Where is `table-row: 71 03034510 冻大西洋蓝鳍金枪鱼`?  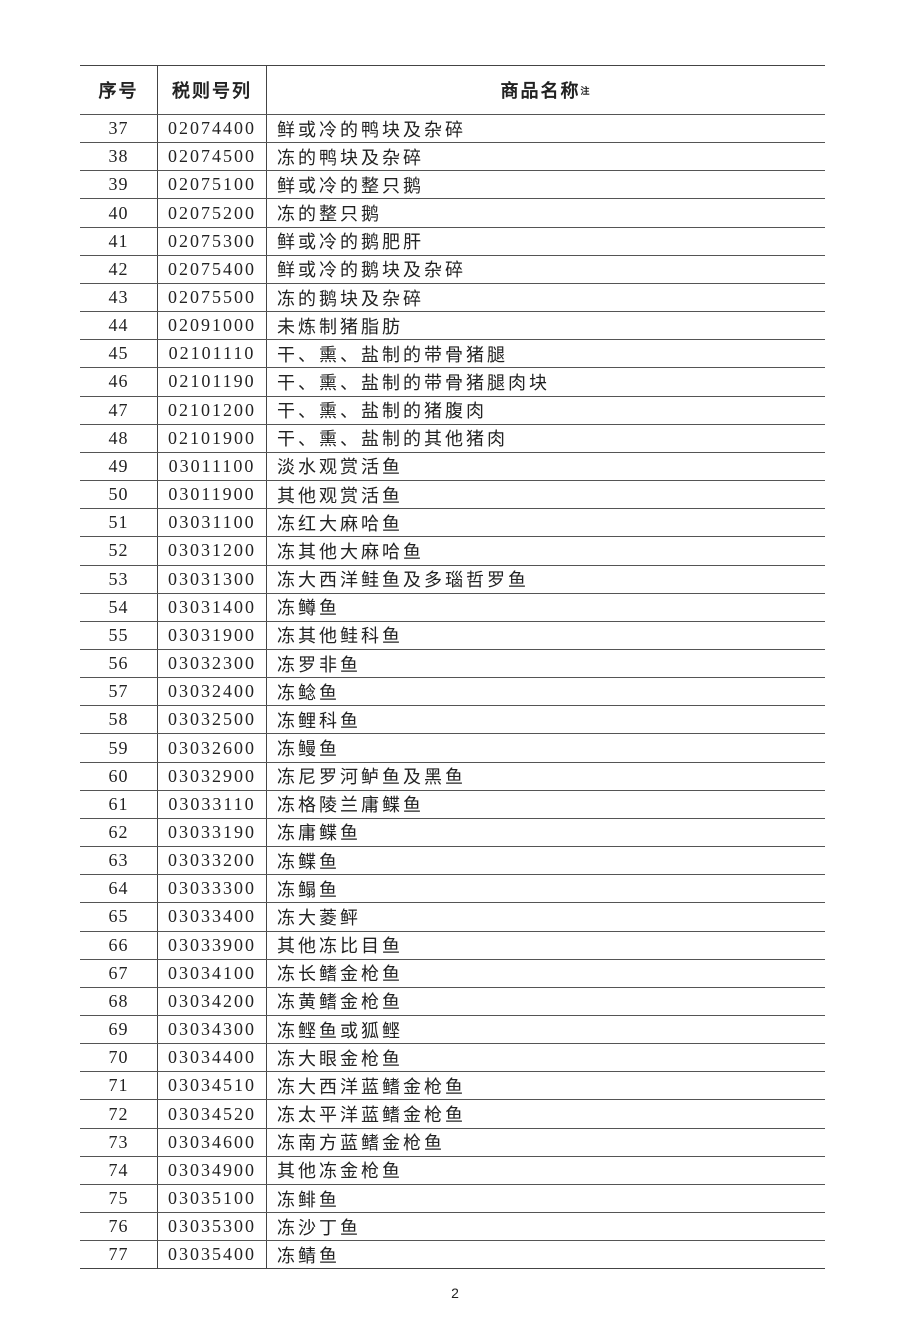 table-row: 71 03034510 冻大西洋蓝鳍金枪鱼 is located at coordinates (452, 1085).